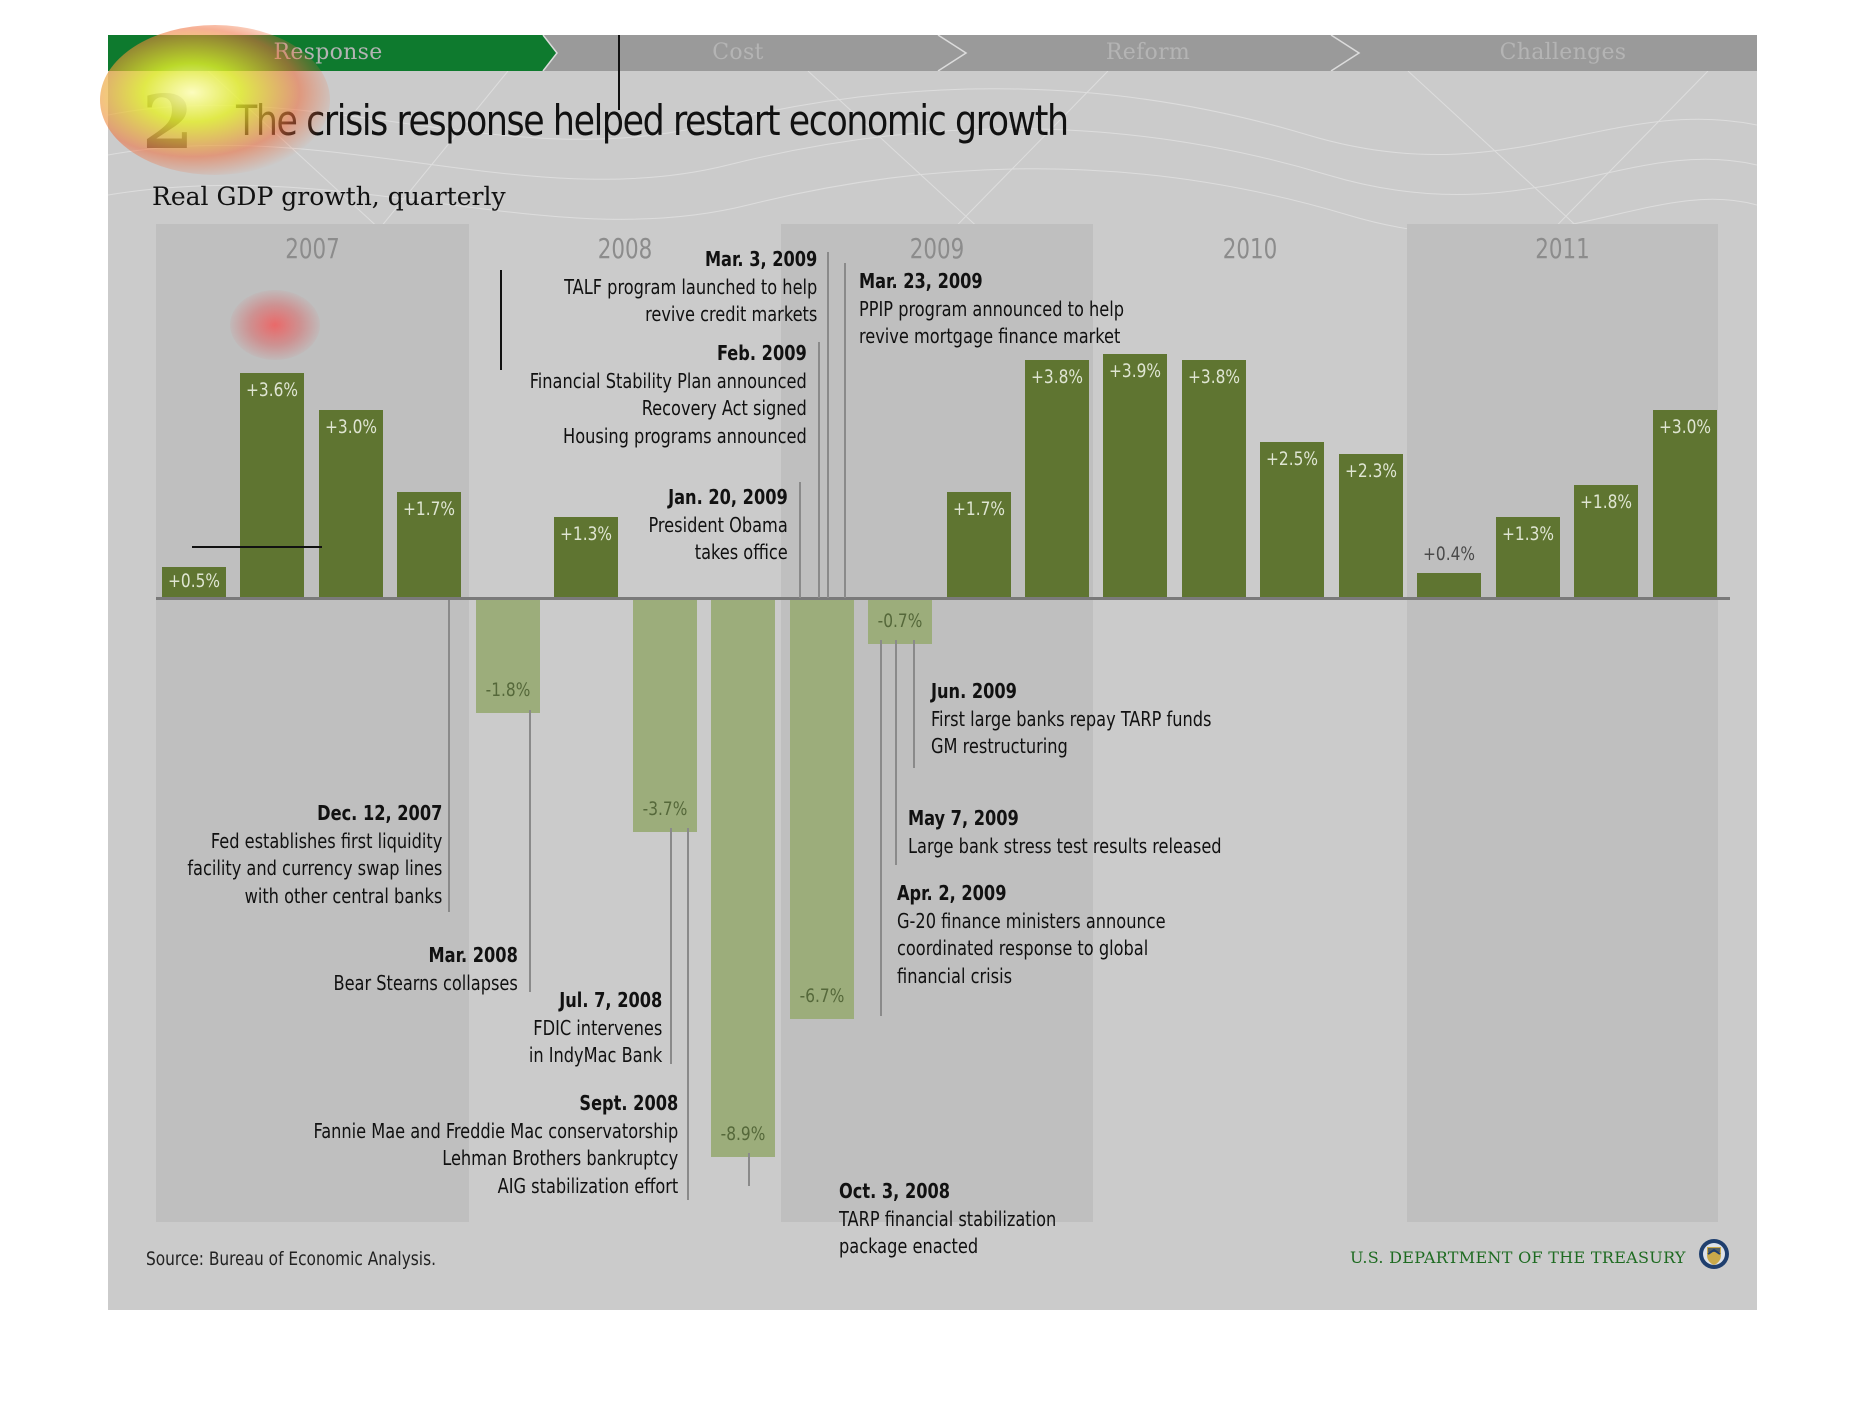  Describe the element at coordinates (688, 1014) in the screenshot. I see `leader-sept-2008` at that location.